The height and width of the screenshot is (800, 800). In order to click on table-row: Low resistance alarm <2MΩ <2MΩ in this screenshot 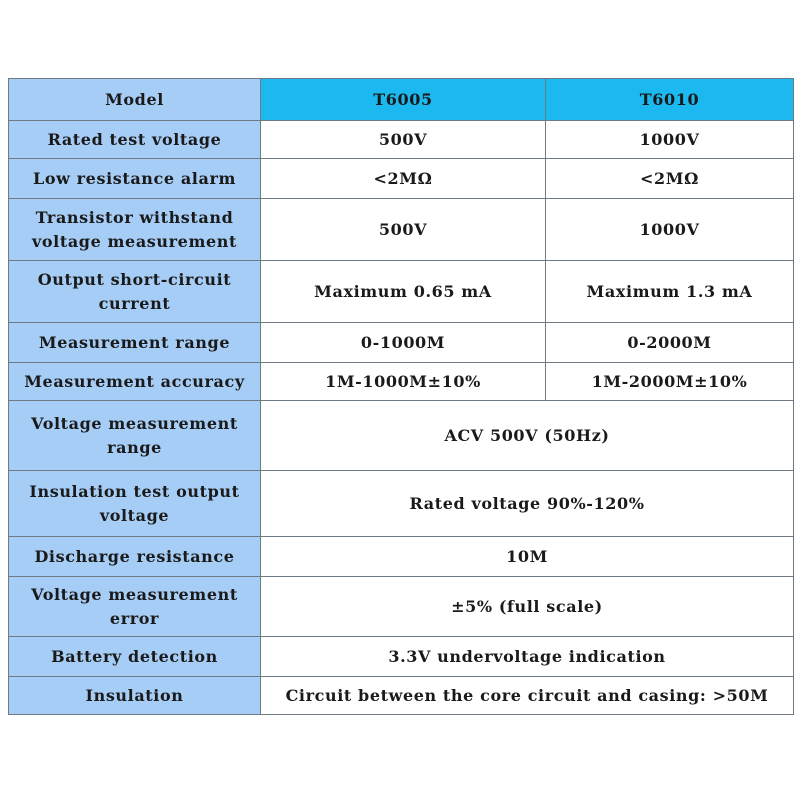, I will do `click(401, 178)`.